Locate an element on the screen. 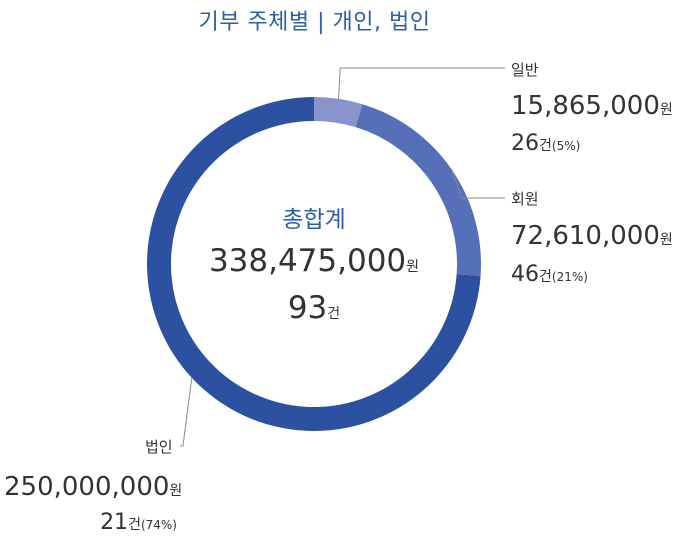 The height and width of the screenshot is (540, 679). slice-count-corporate: 21건(74%) is located at coordinates (138, 522).